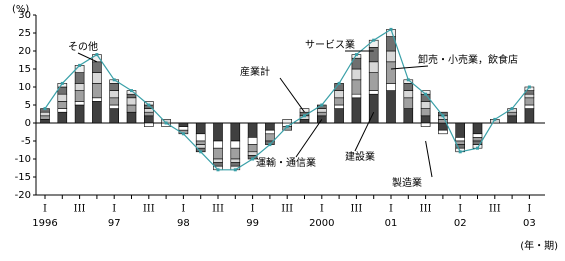 Image resolution: width=565 pixels, height=261 pixels. Describe the element at coordinates (83, 46) in the screenshot. I see `series-label: その他` at that location.